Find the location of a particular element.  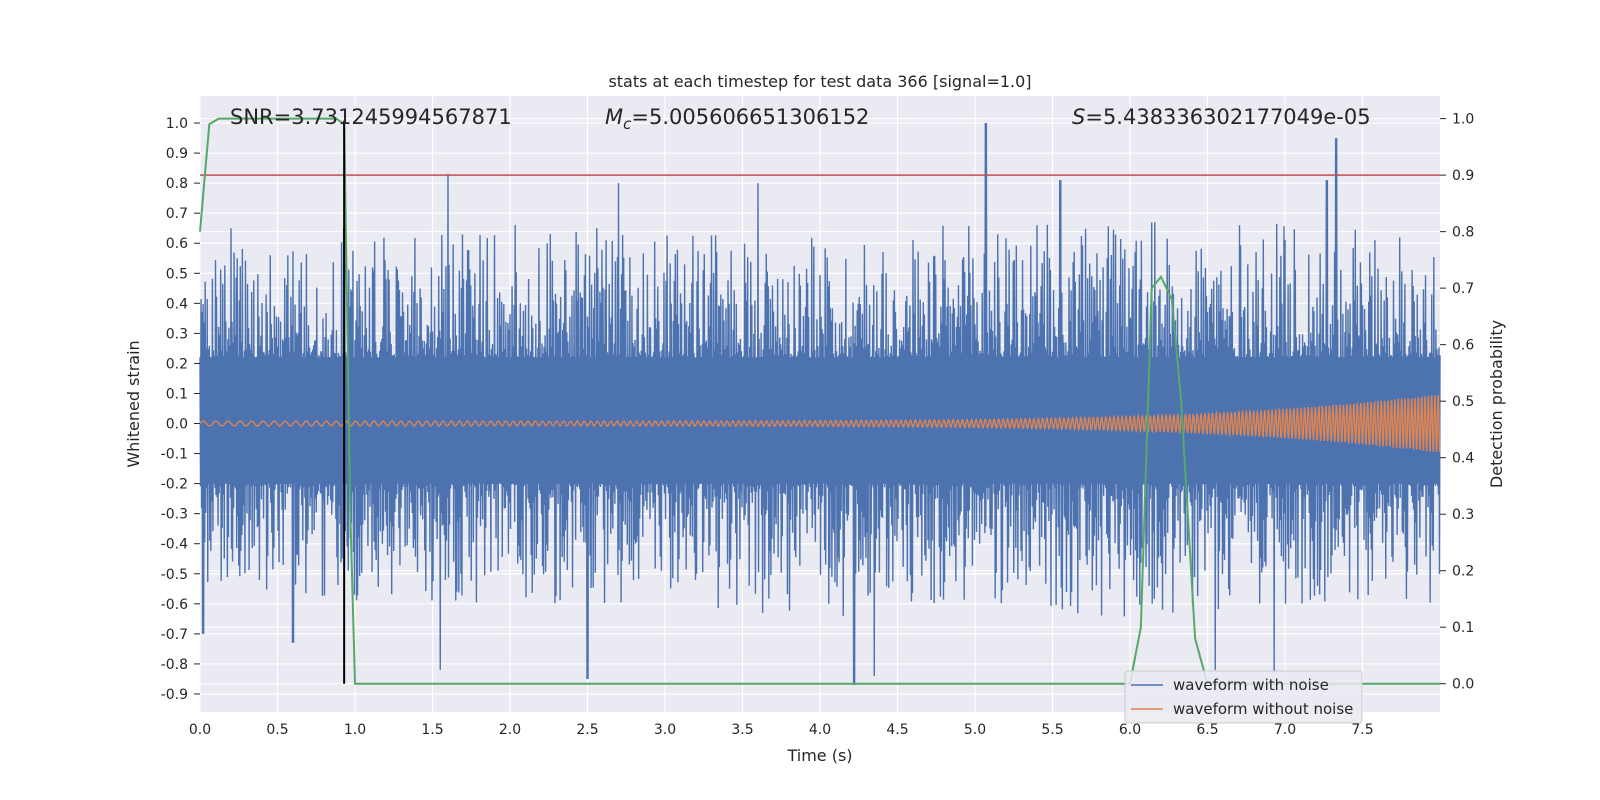

y2-ticks: 1.0 0.9 0.8 0.7 0.6 0.5 0.4 0.3 0.2 0.1 0.0 is located at coordinates (1457, 402).